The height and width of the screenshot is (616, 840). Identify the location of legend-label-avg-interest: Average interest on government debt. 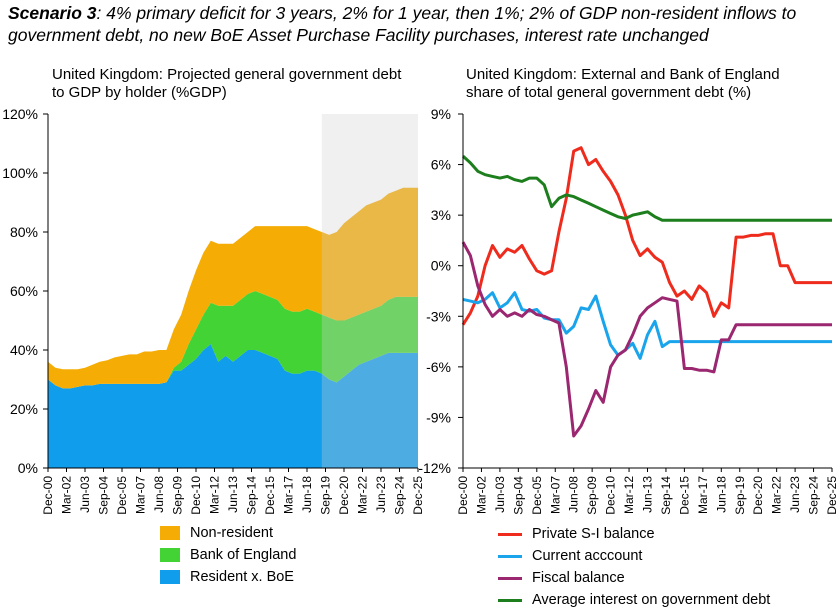
(651, 600).